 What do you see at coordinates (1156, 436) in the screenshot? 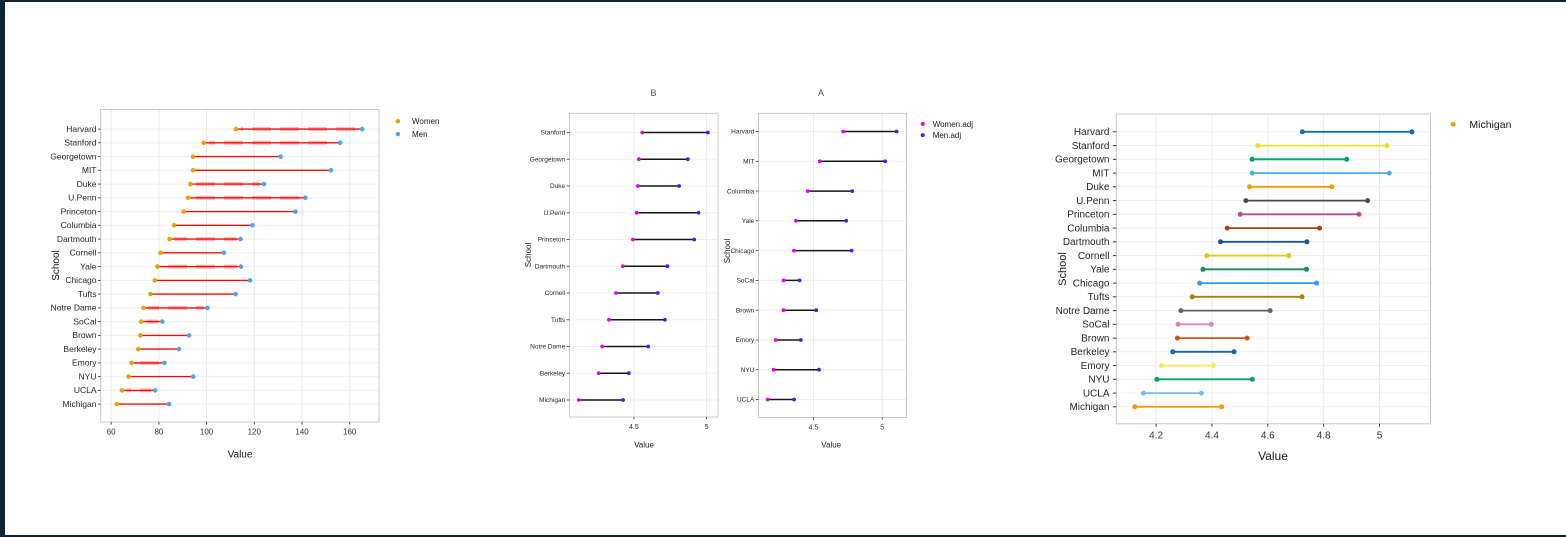
I see `svg-text: 4.2` at bounding box center [1156, 436].